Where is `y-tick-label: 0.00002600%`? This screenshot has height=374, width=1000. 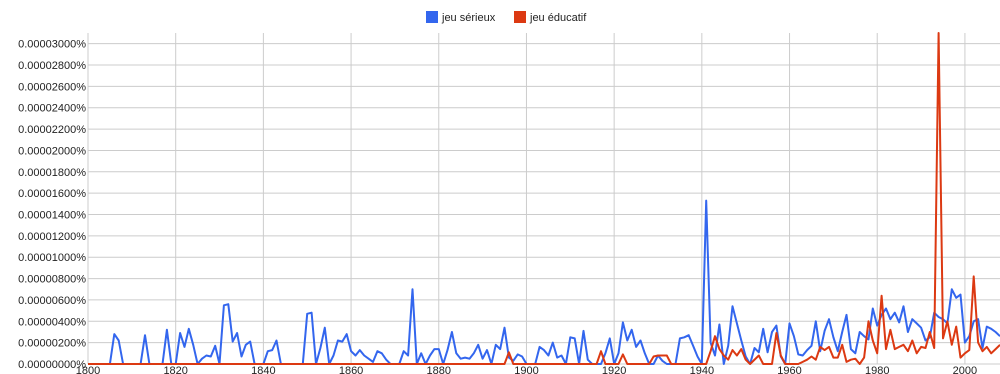
y-tick-label: 0.00002600% is located at coordinates (52, 87).